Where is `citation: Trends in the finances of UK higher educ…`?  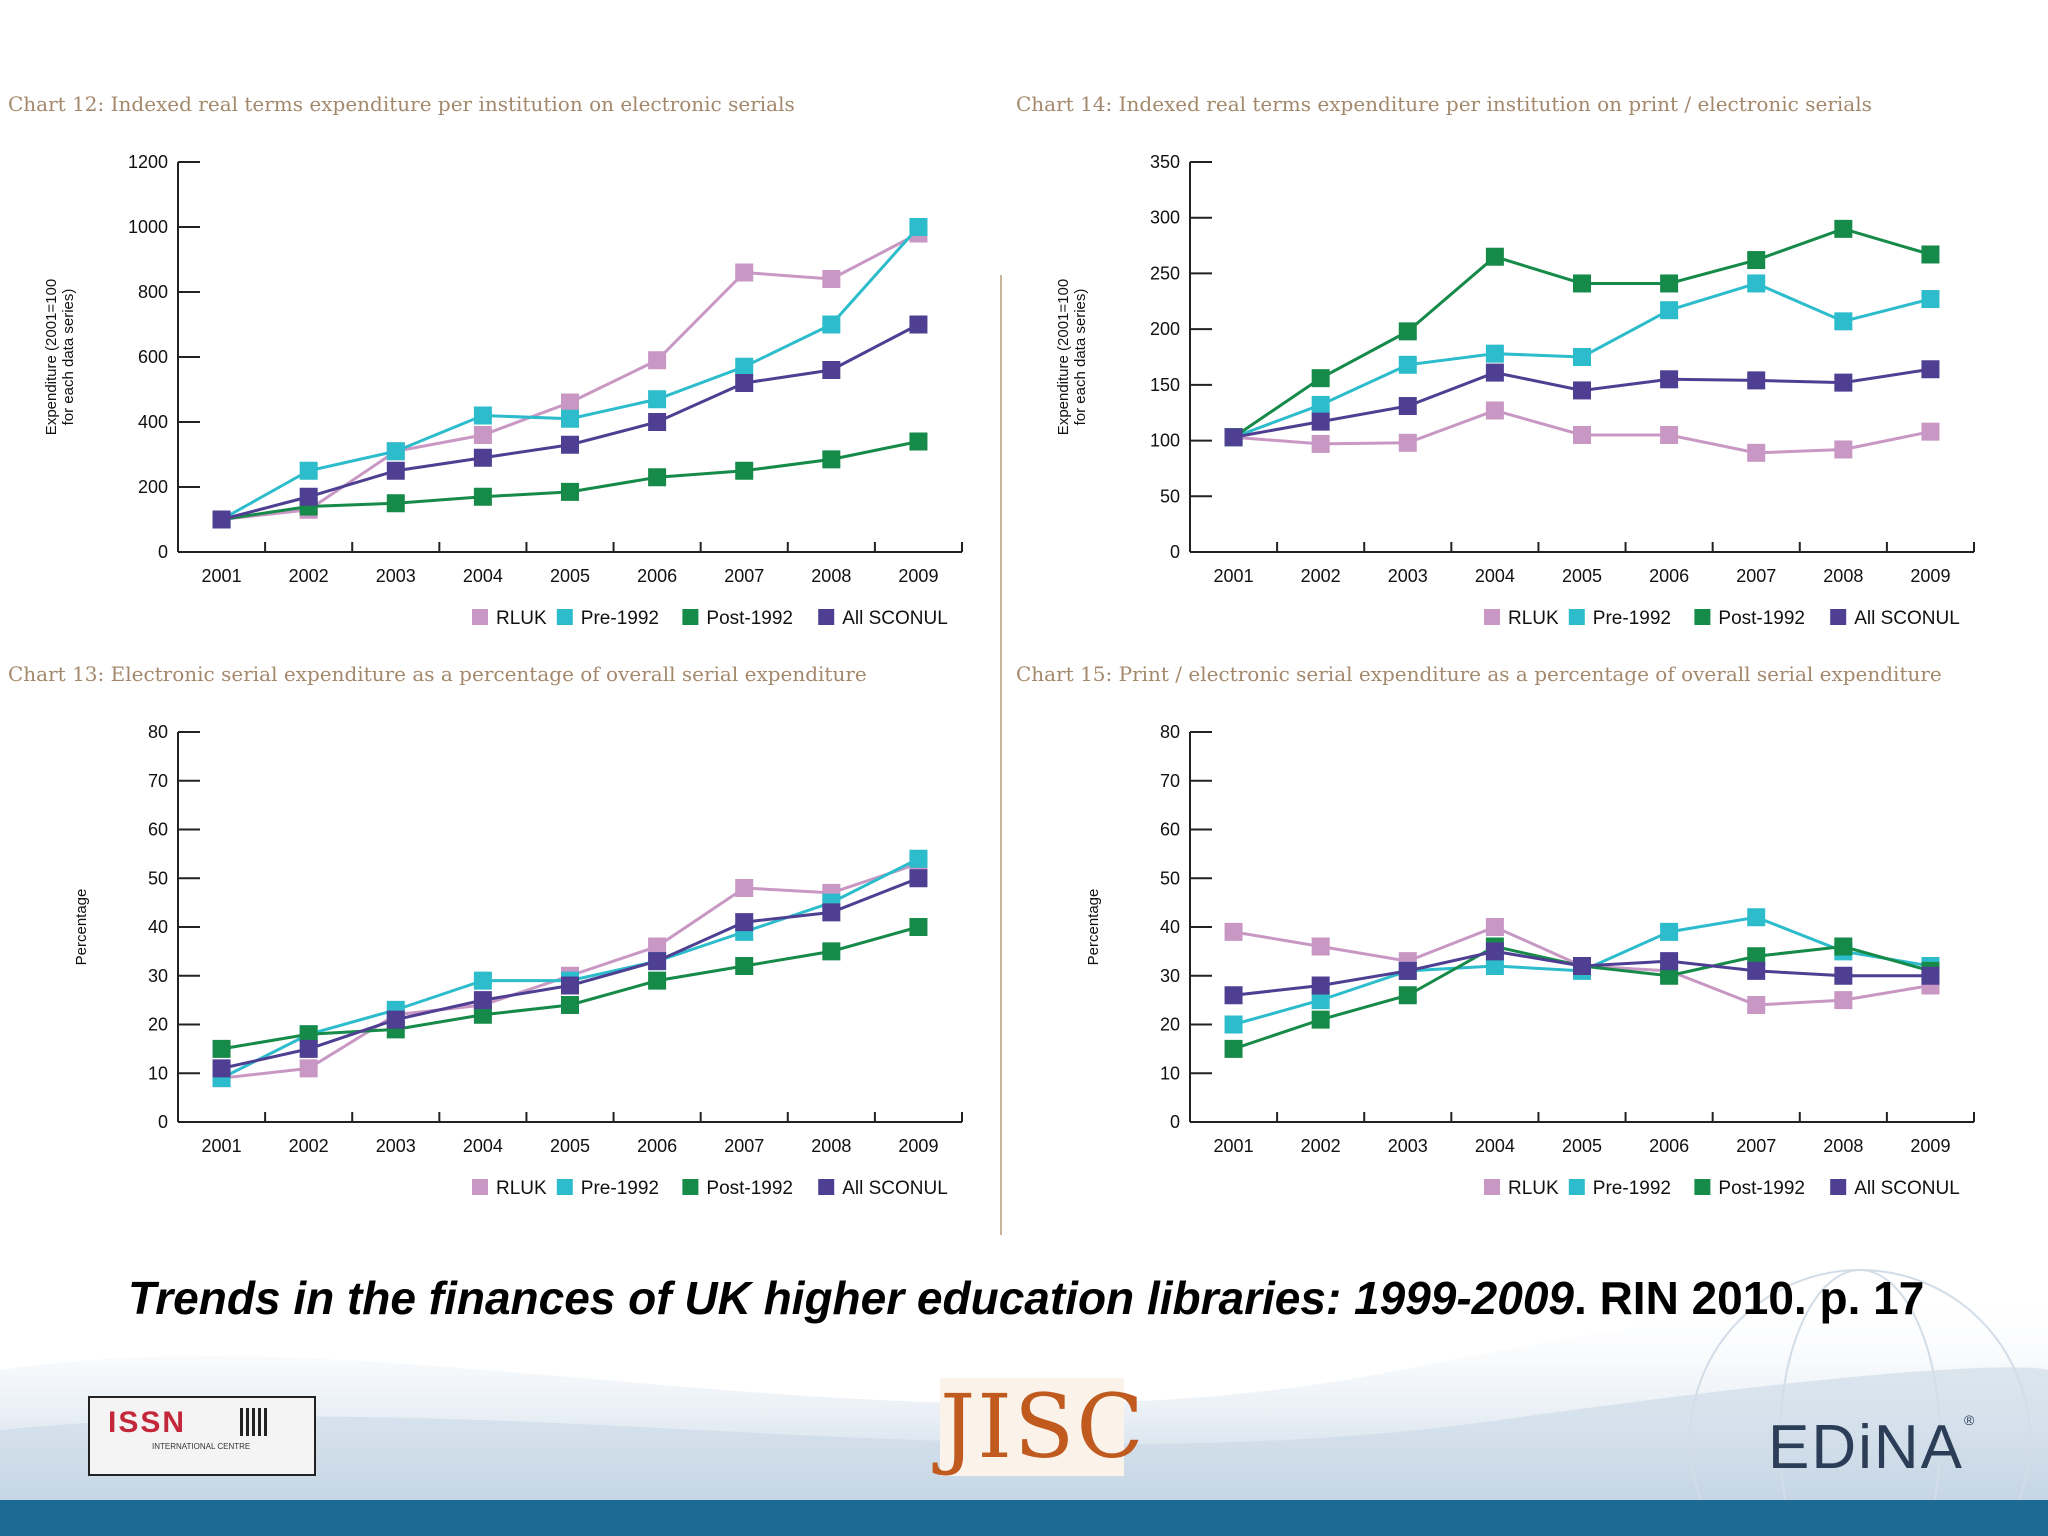 citation: Trends in the finances of UK higher educ… is located at coordinates (1068, 1298).